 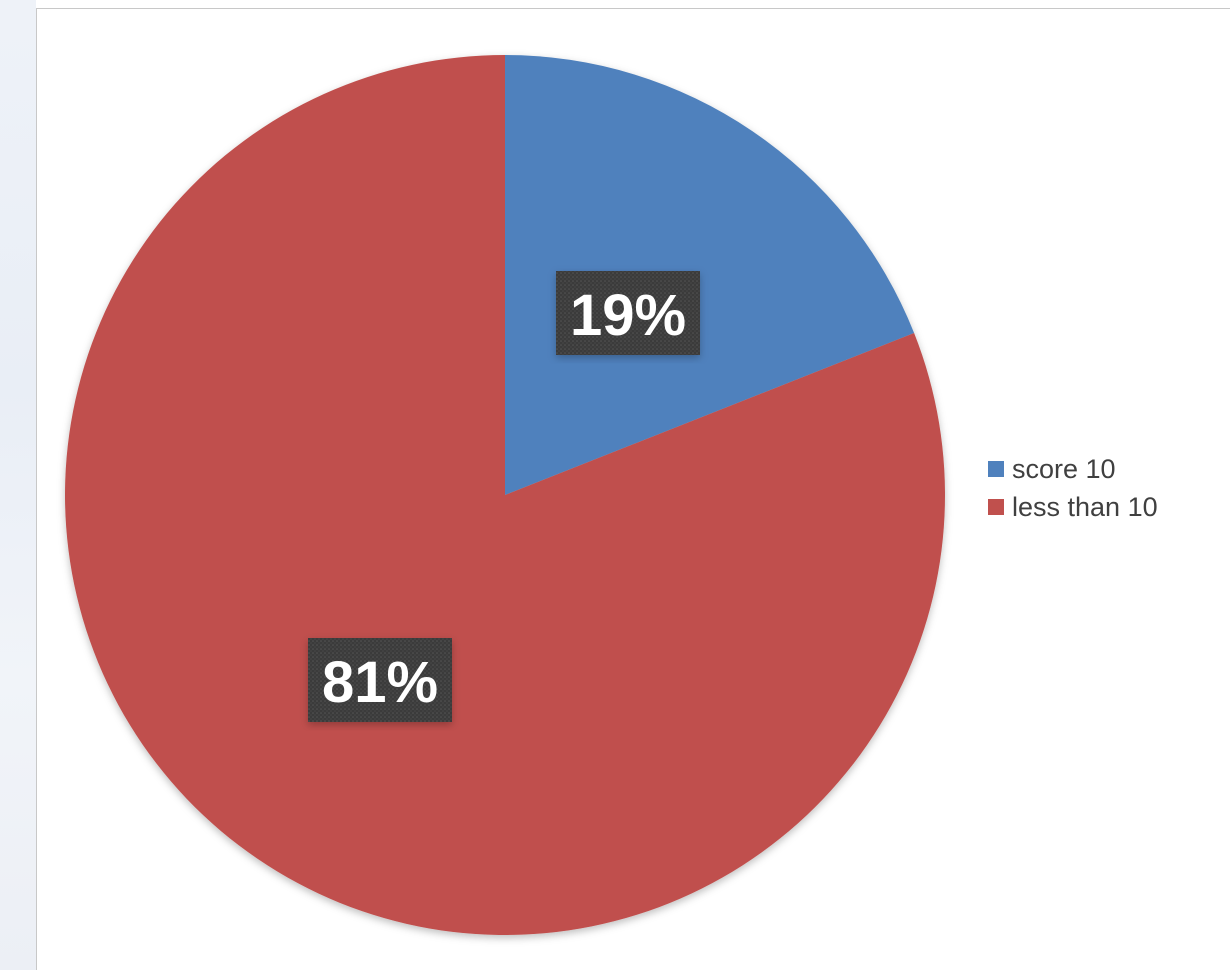 I want to click on data-label-less-than-10: 81%, so click(x=380, y=680).